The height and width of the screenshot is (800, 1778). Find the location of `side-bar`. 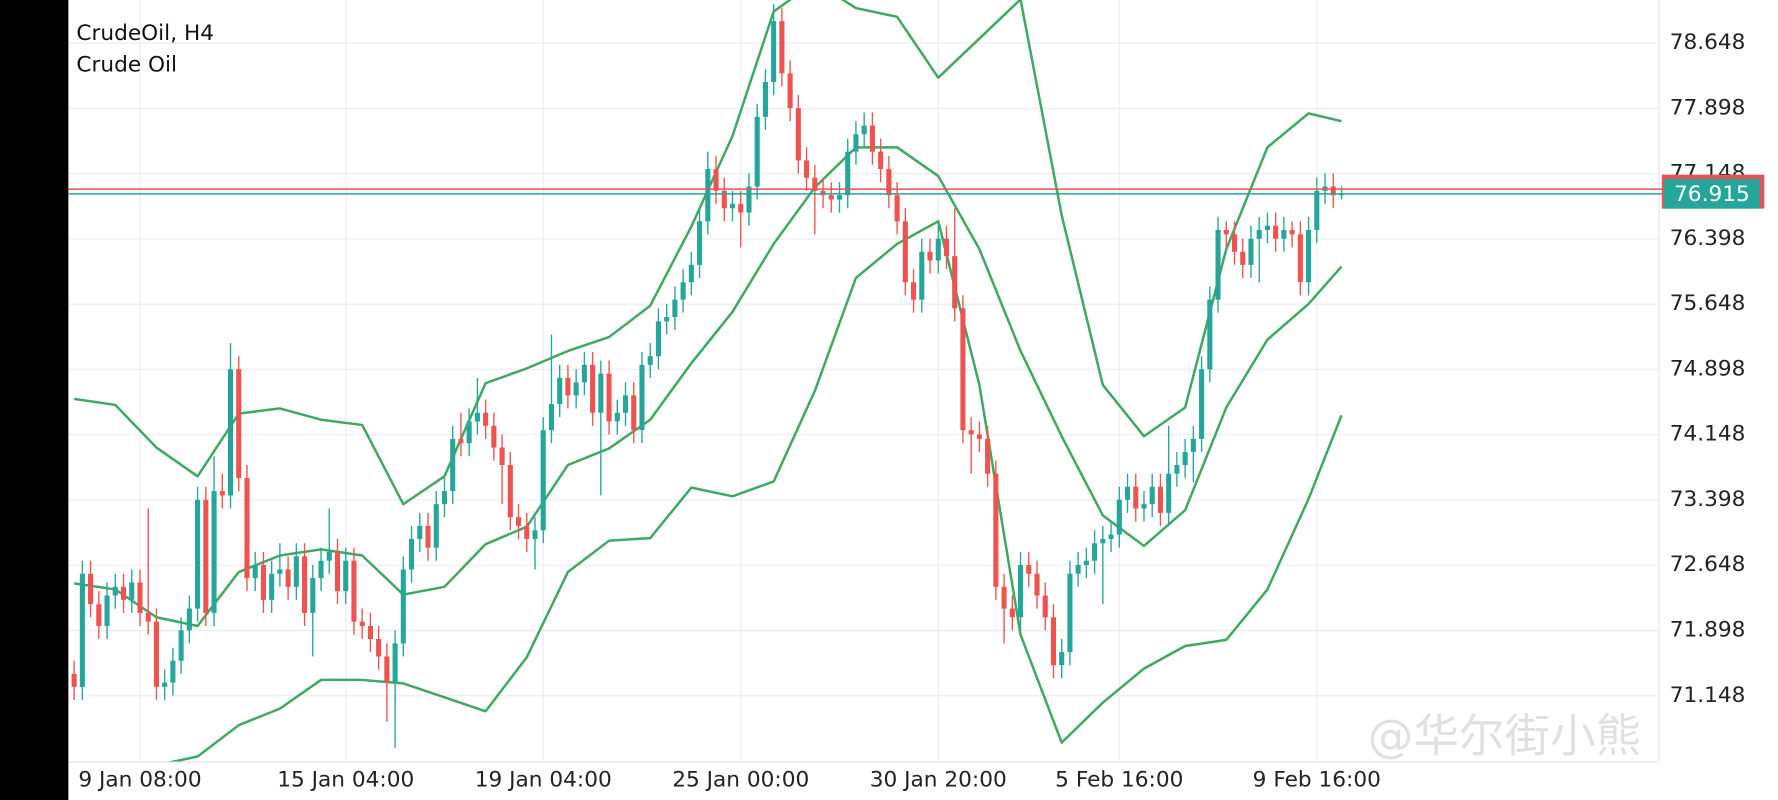

side-bar is located at coordinates (34, 400).